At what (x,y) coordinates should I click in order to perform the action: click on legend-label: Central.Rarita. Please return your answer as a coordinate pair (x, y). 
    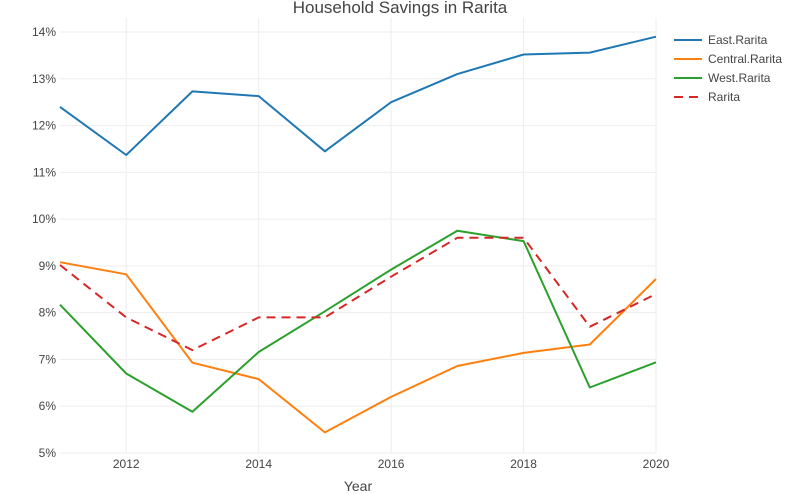
    Looking at the image, I should click on (745, 59).